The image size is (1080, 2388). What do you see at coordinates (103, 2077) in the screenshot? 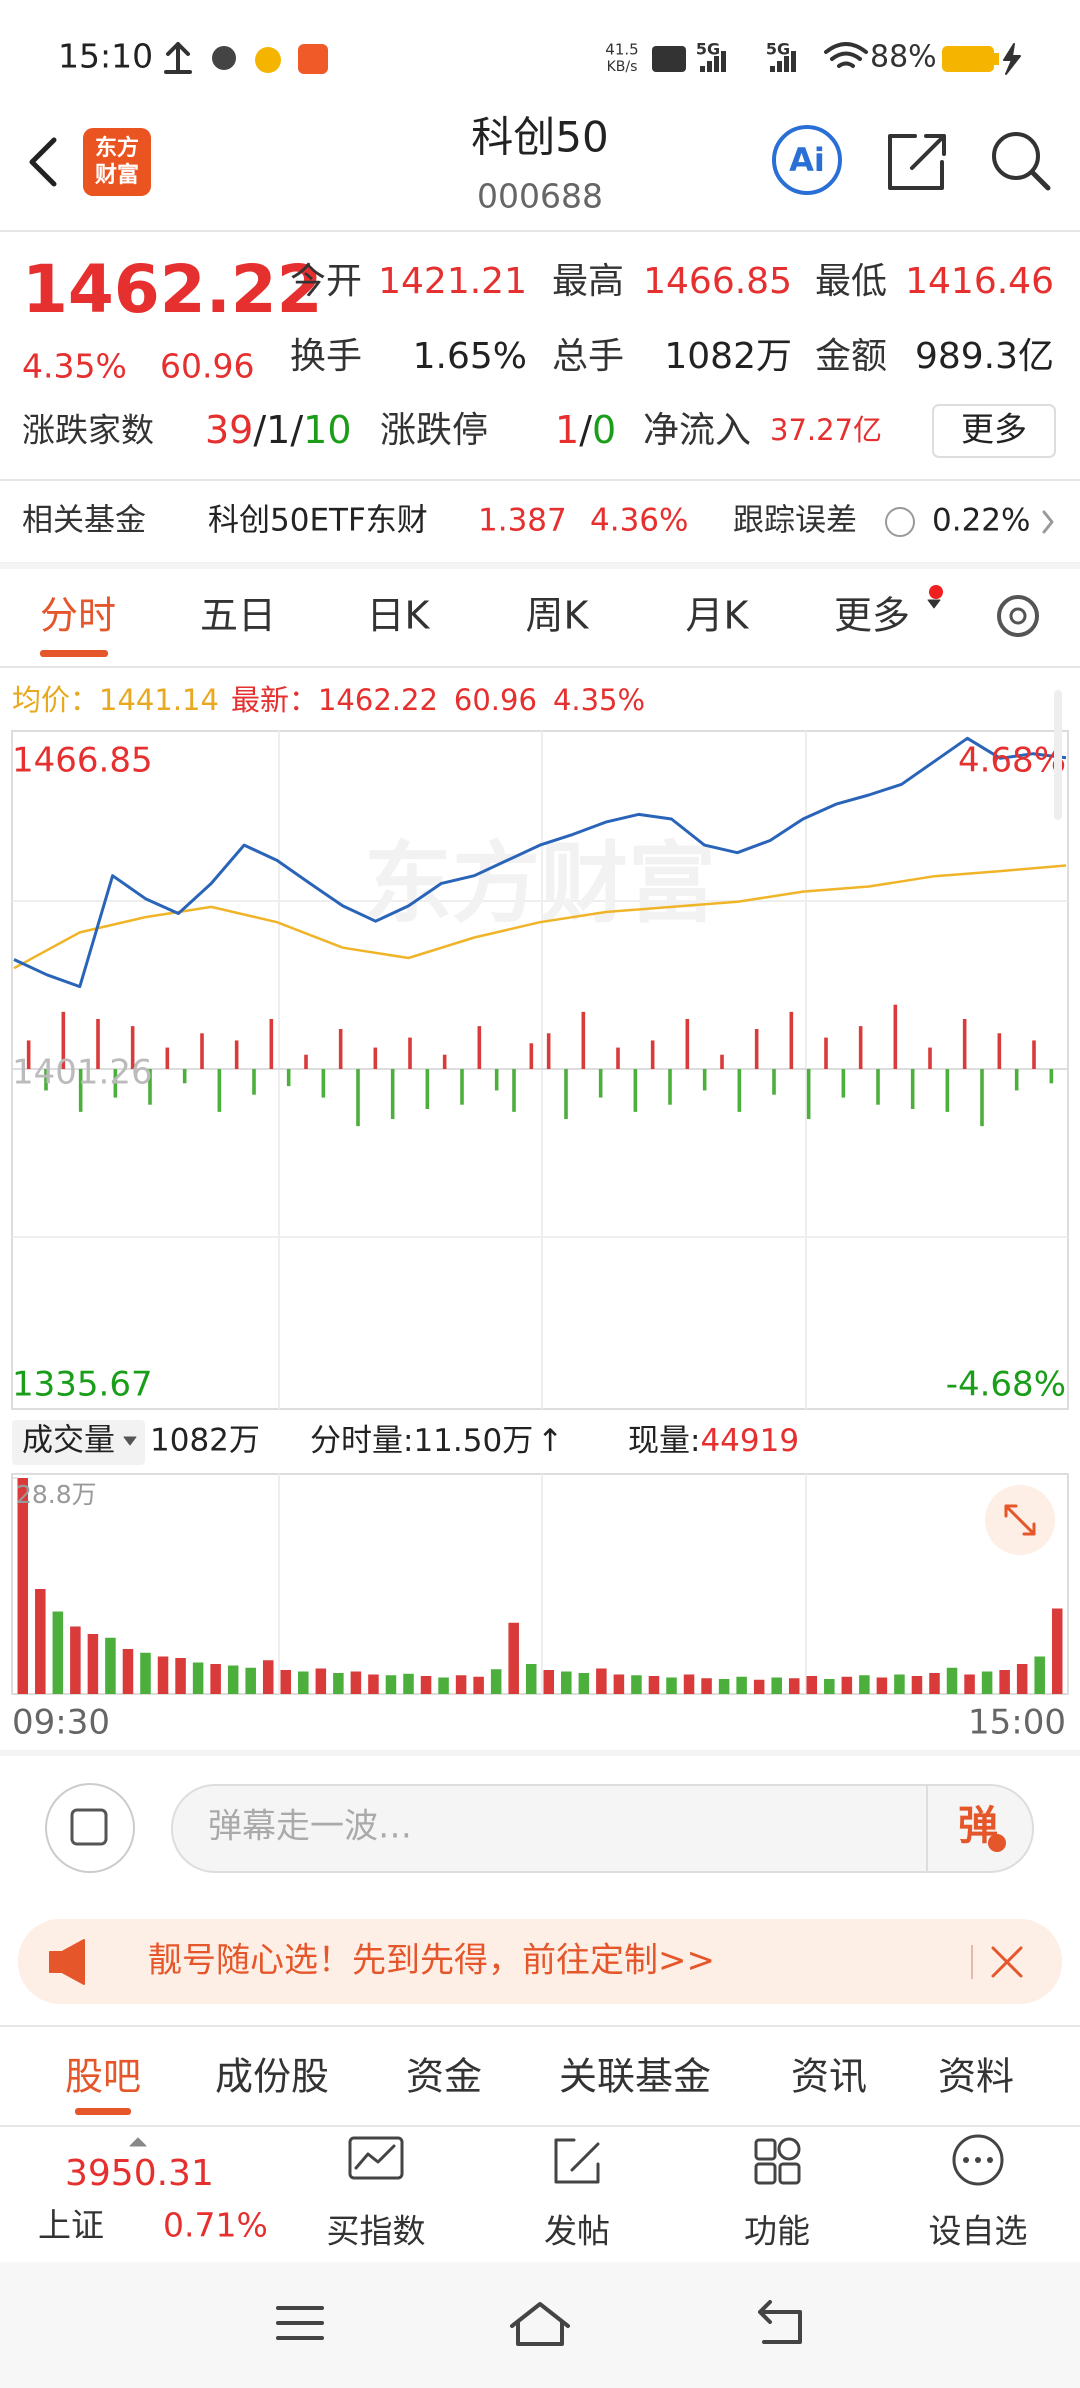
I see `section-tab: 股吧` at bounding box center [103, 2077].